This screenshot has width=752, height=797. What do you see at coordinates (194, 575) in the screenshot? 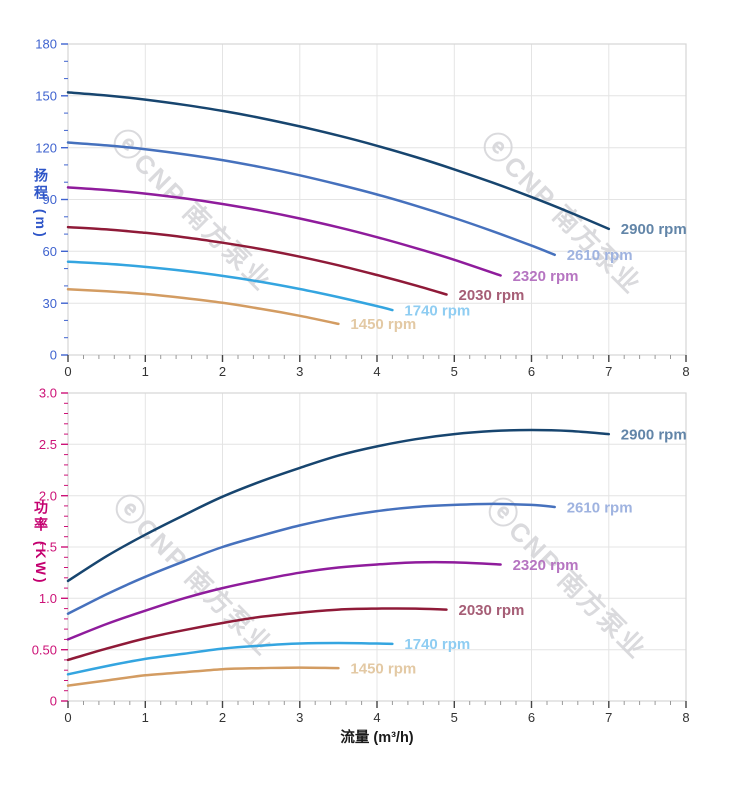
I see `watermark-power-curves-0: ⓔCNP 南方泵业` at bounding box center [194, 575].